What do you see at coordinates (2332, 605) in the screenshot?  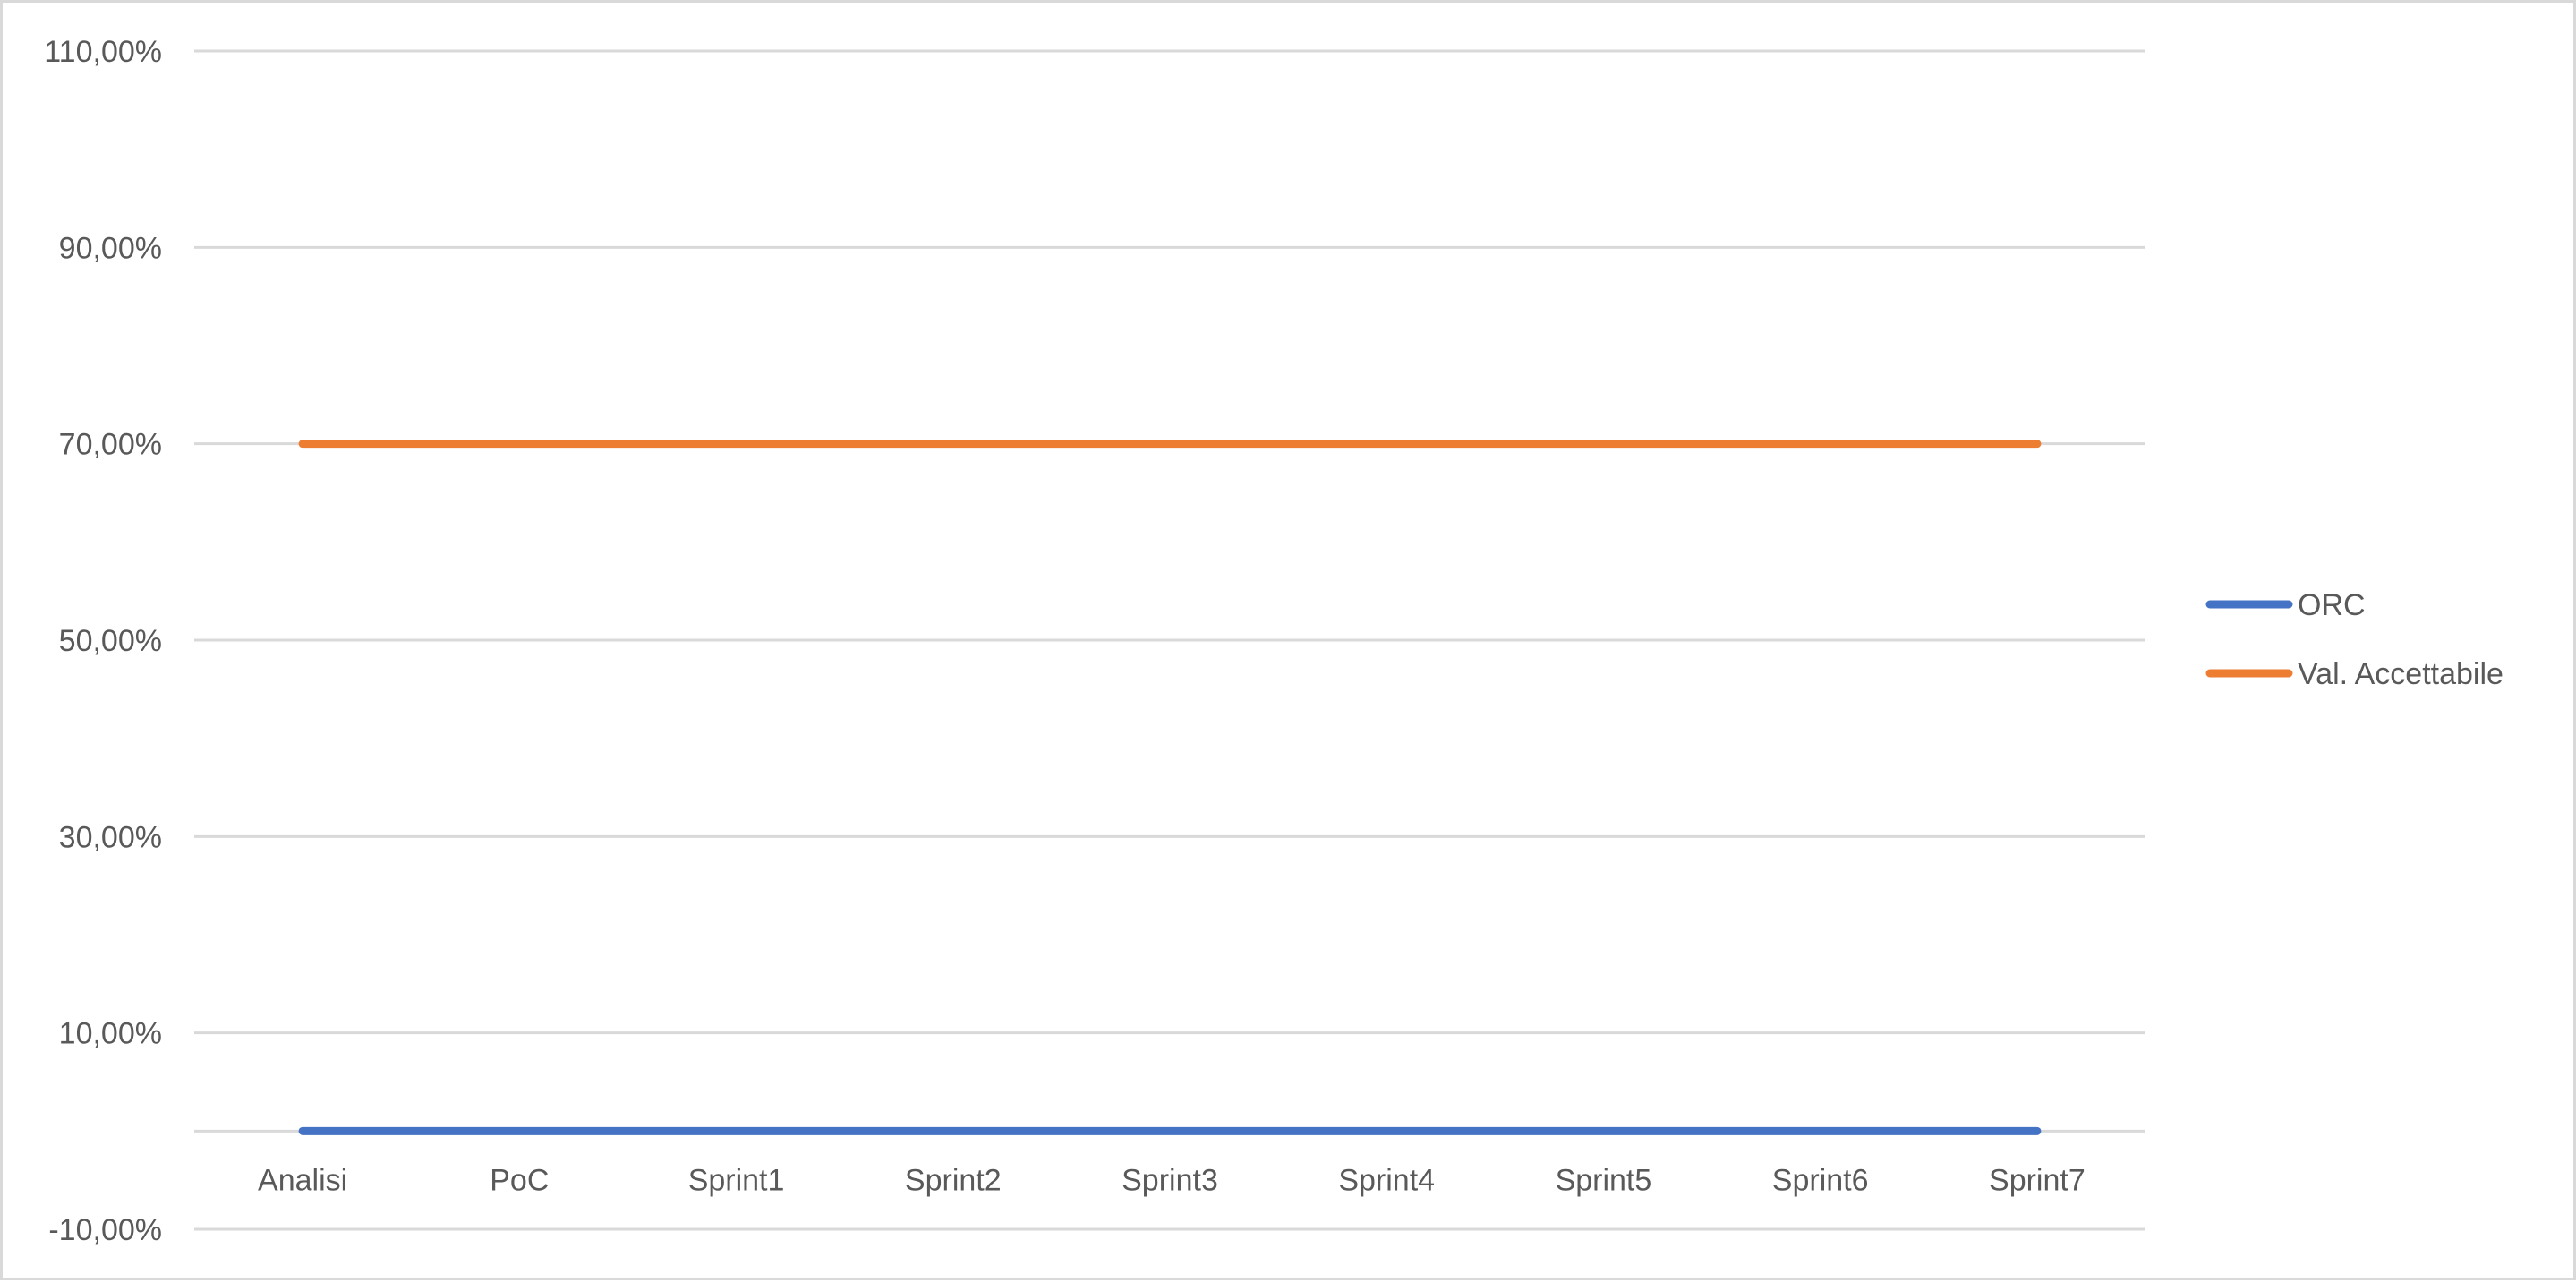 I see `legend-label: ORC` at bounding box center [2332, 605].